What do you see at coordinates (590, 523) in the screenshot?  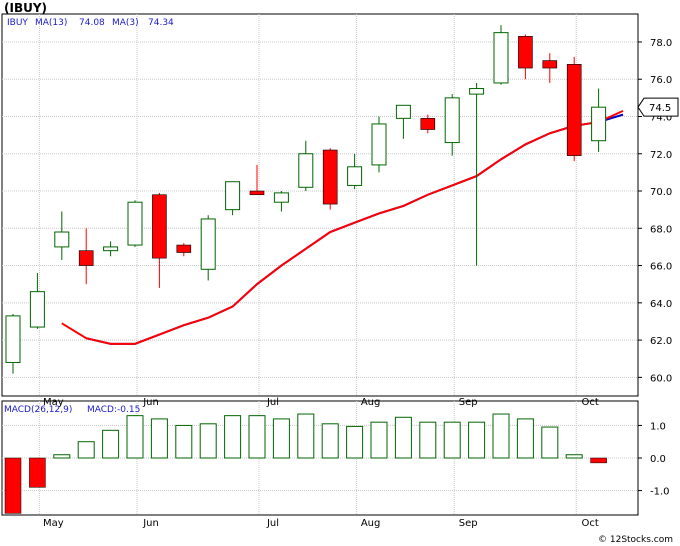 I see `macd-x-tick-label: Oct` at bounding box center [590, 523].